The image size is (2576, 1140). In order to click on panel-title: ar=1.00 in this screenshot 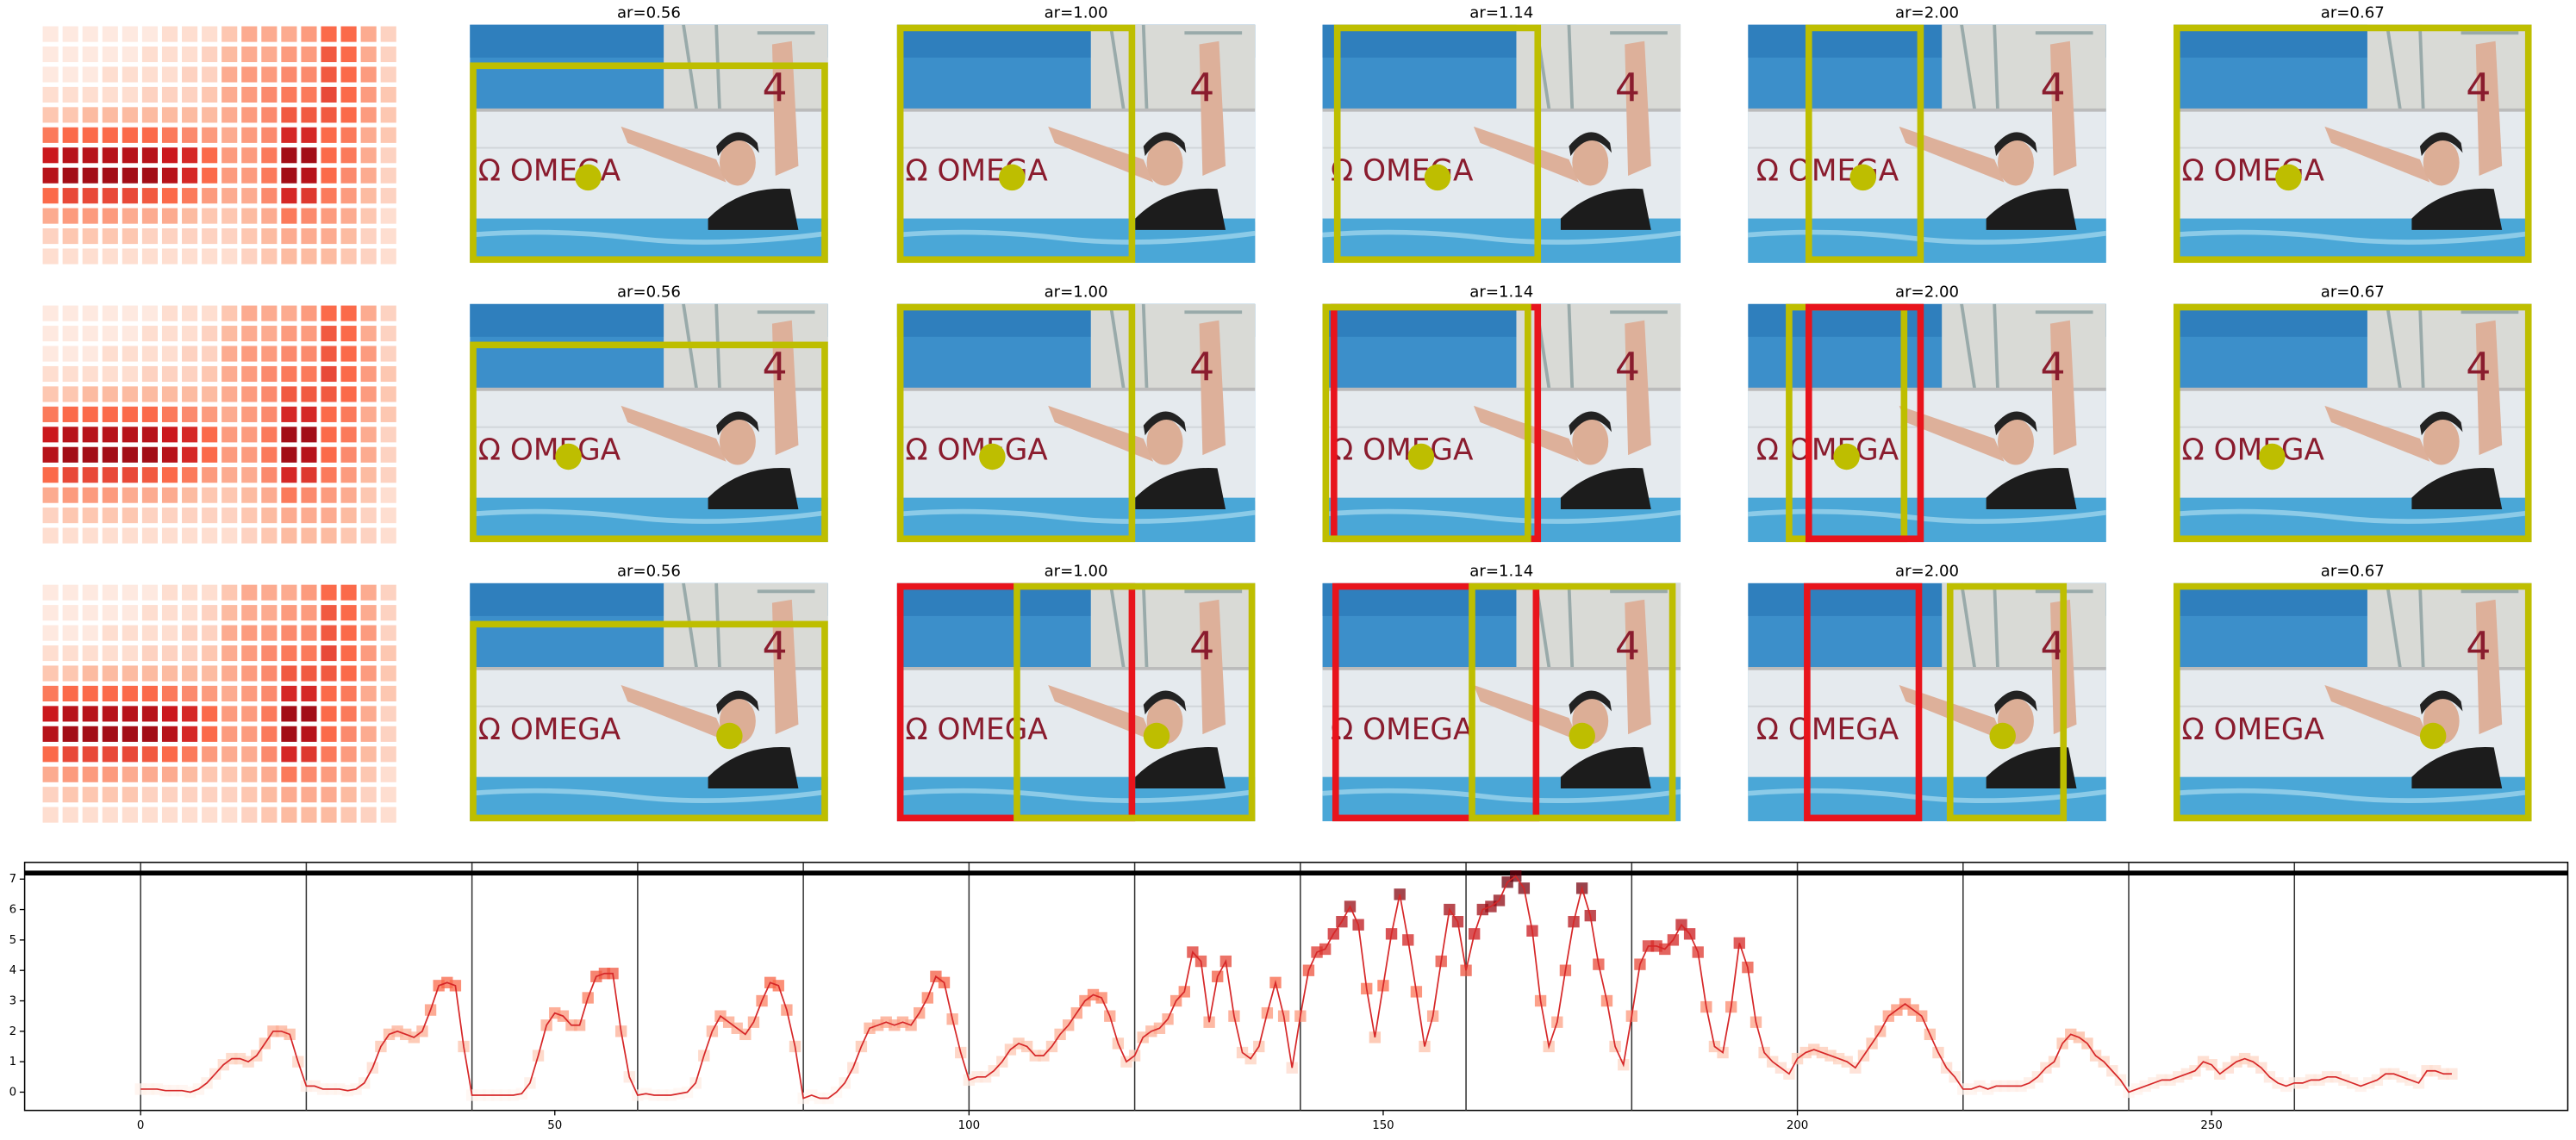, I will do `click(1076, 12)`.